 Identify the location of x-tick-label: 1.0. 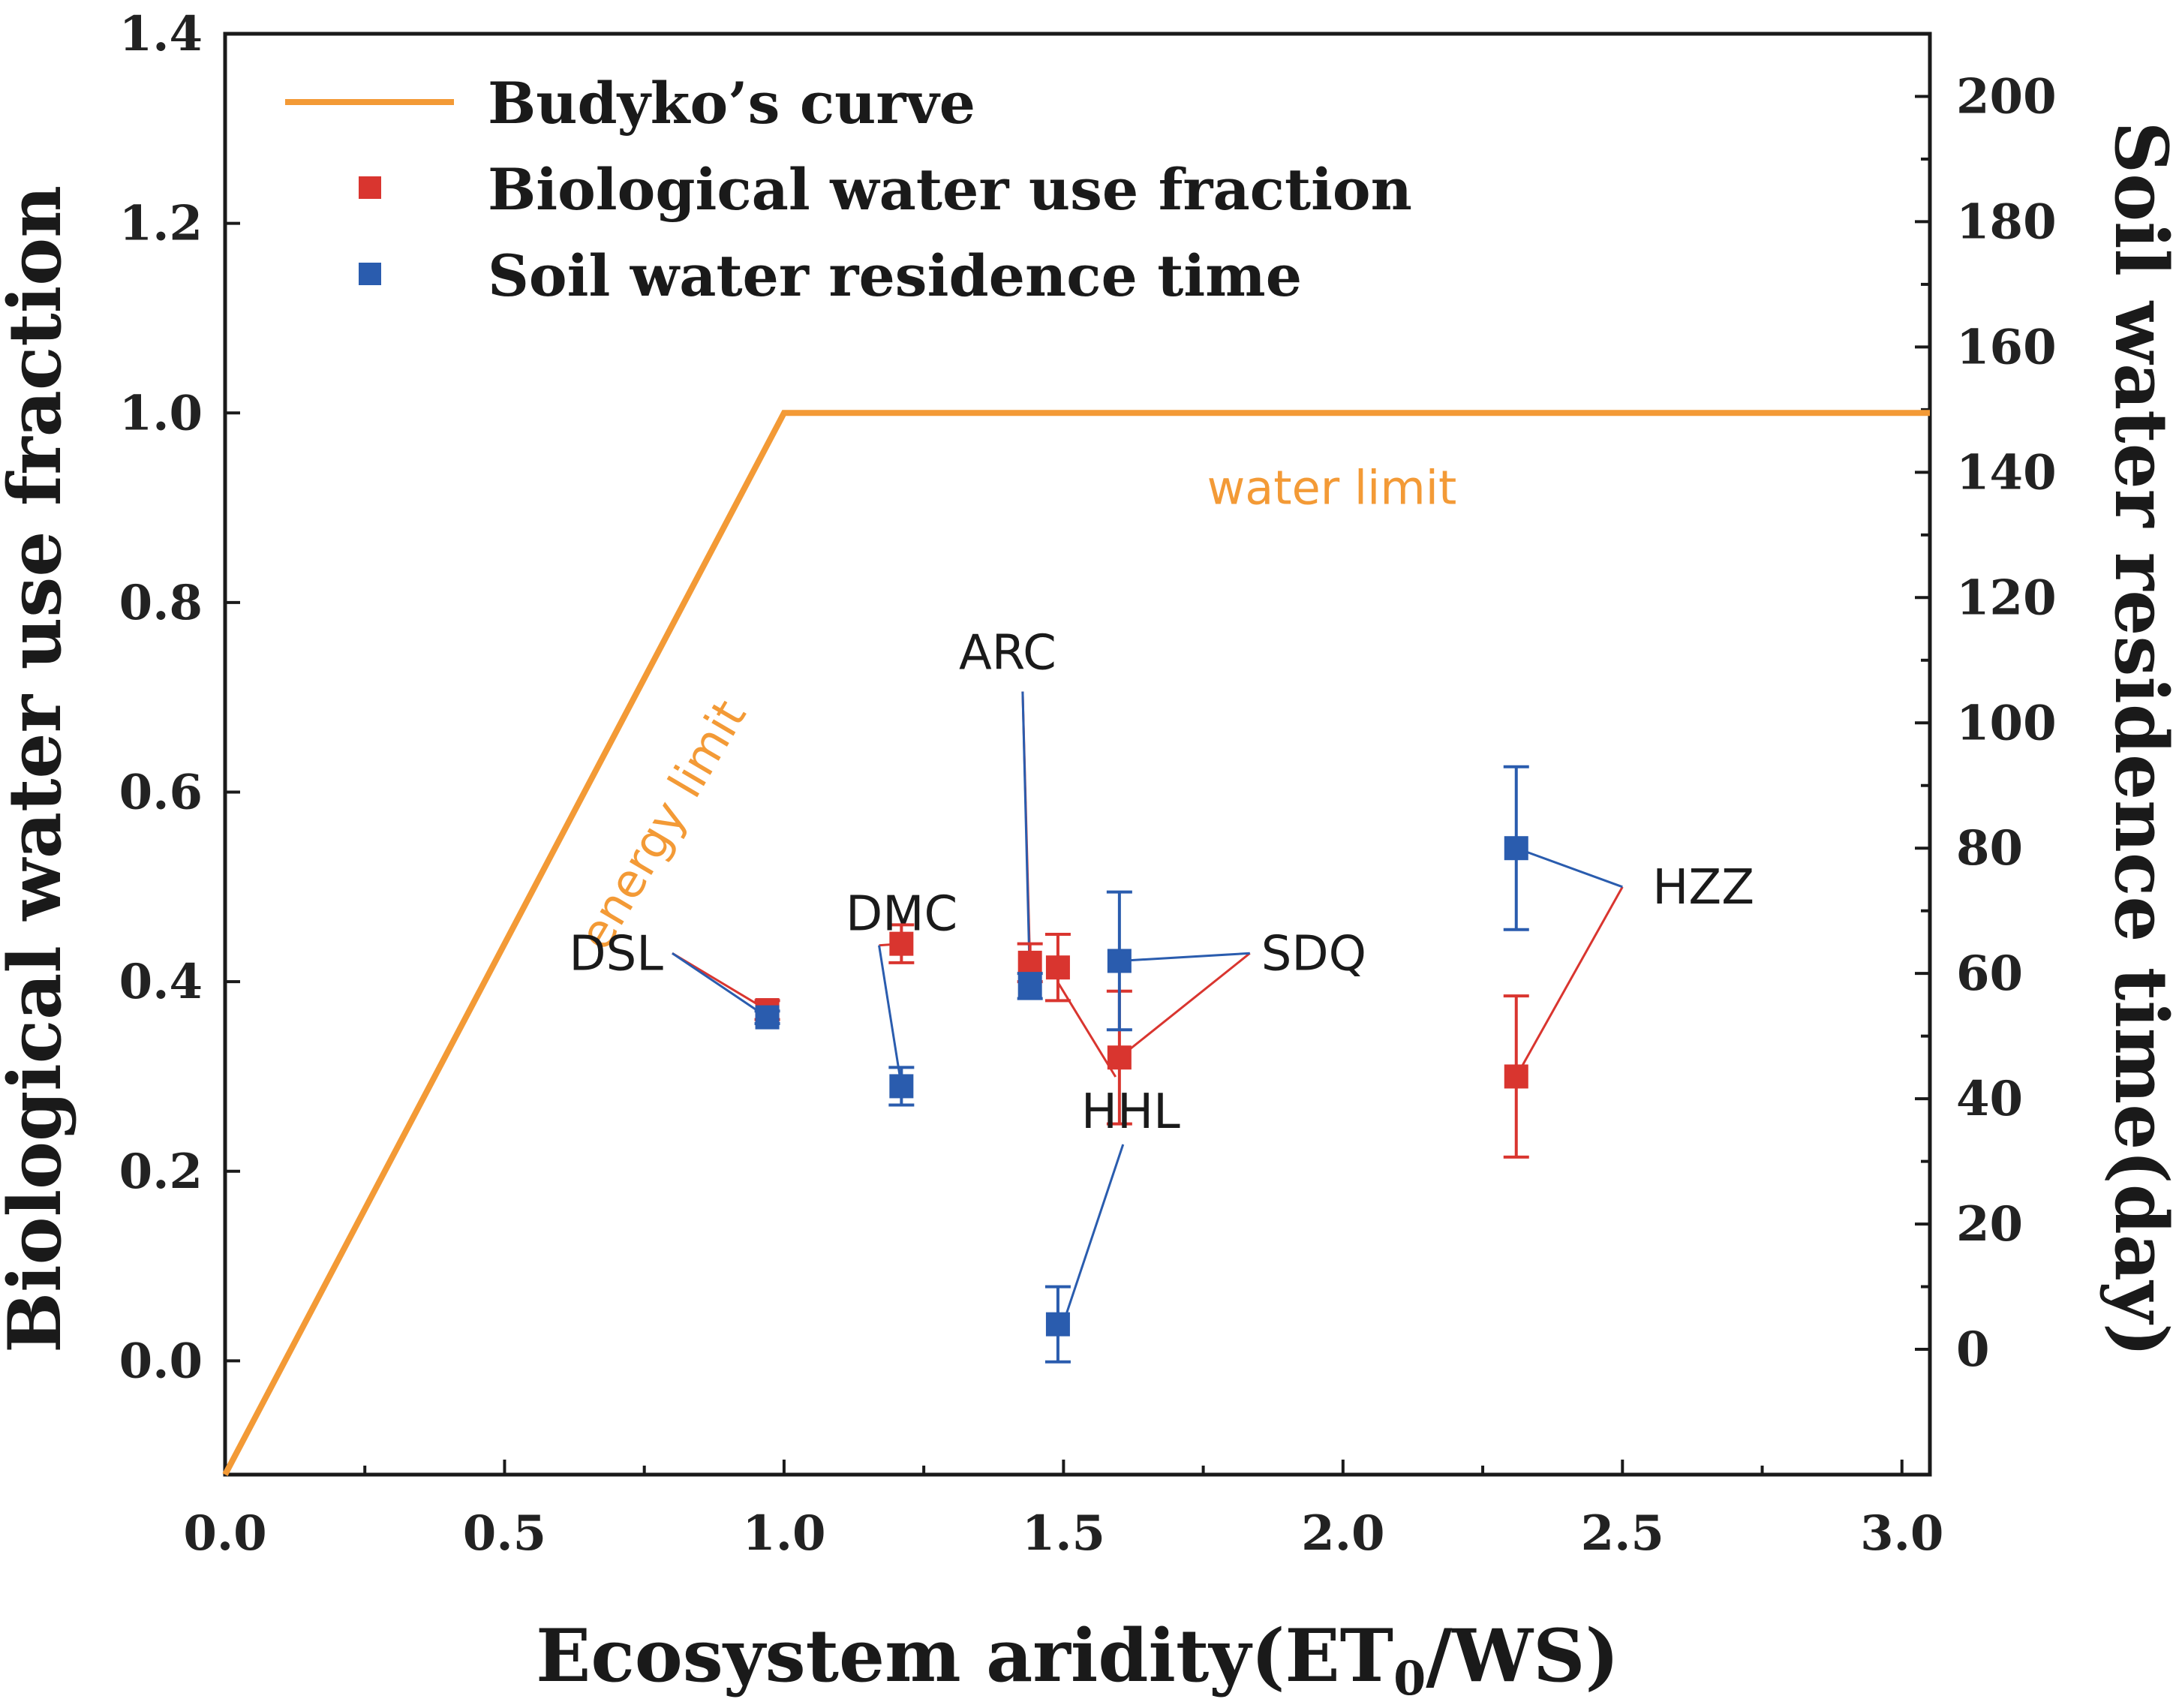
(783, 1533).